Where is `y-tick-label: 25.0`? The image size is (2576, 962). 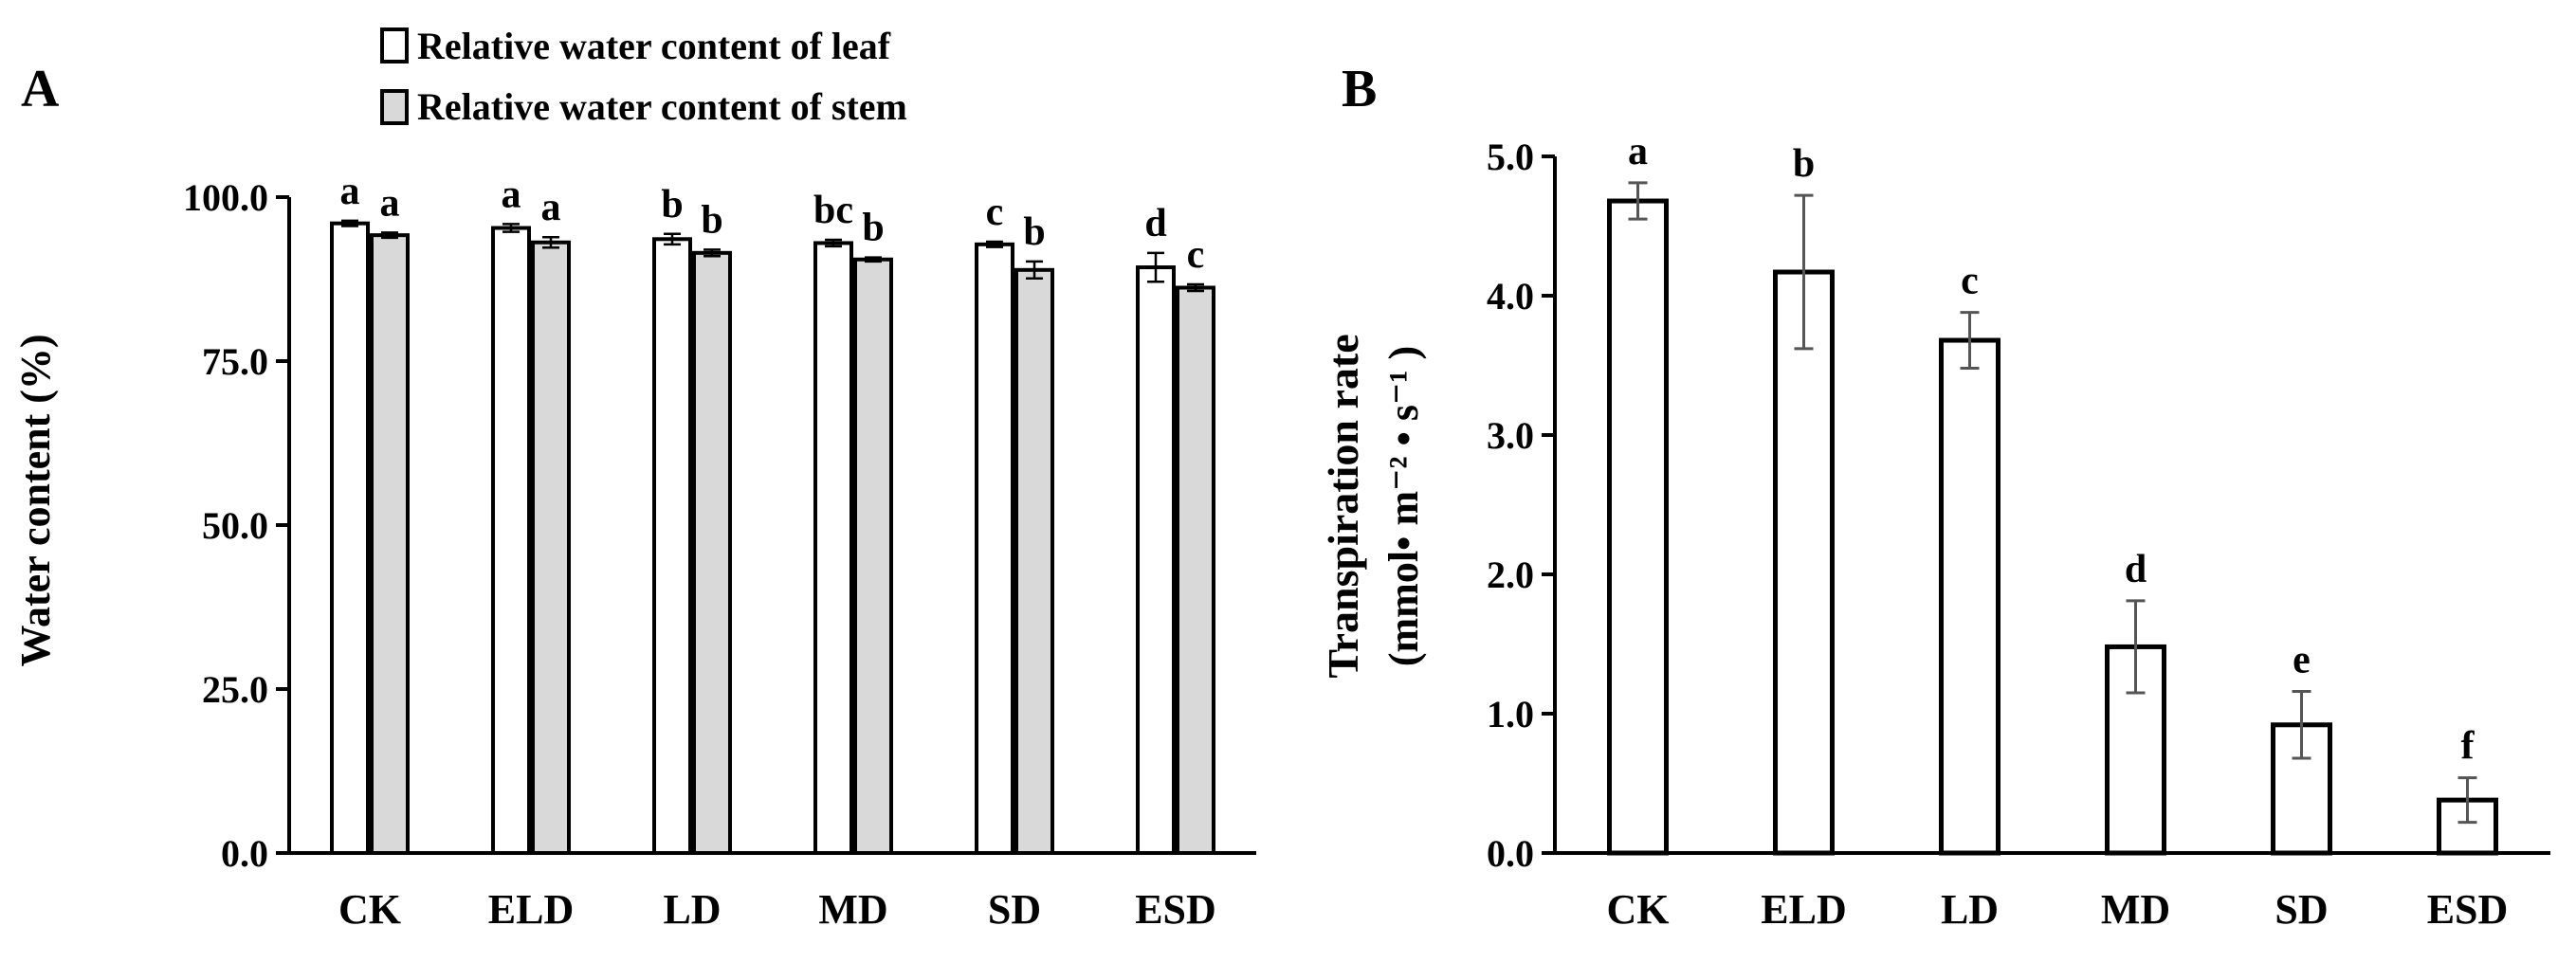
y-tick-label: 25.0 is located at coordinates (235, 689).